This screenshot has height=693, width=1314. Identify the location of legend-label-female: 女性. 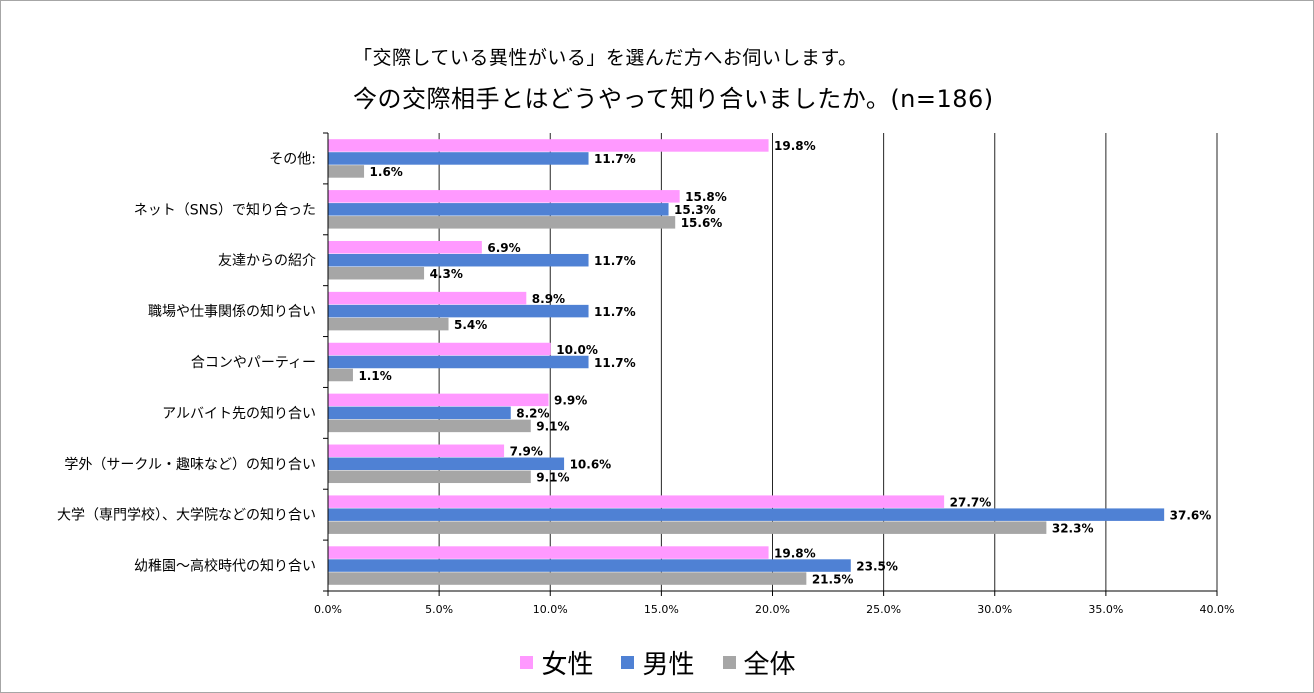
(567, 665).